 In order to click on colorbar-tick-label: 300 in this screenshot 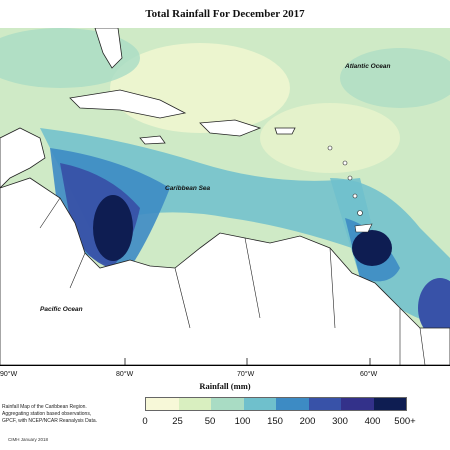, I will do `click(340, 421)`.